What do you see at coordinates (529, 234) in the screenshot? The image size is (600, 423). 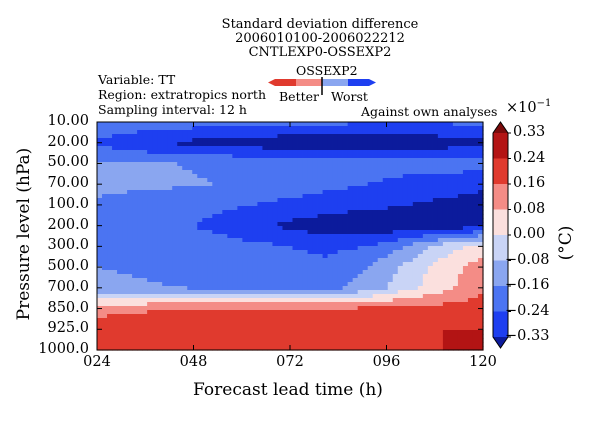 I see `colorbar-tick-label: 0.00` at bounding box center [529, 234].